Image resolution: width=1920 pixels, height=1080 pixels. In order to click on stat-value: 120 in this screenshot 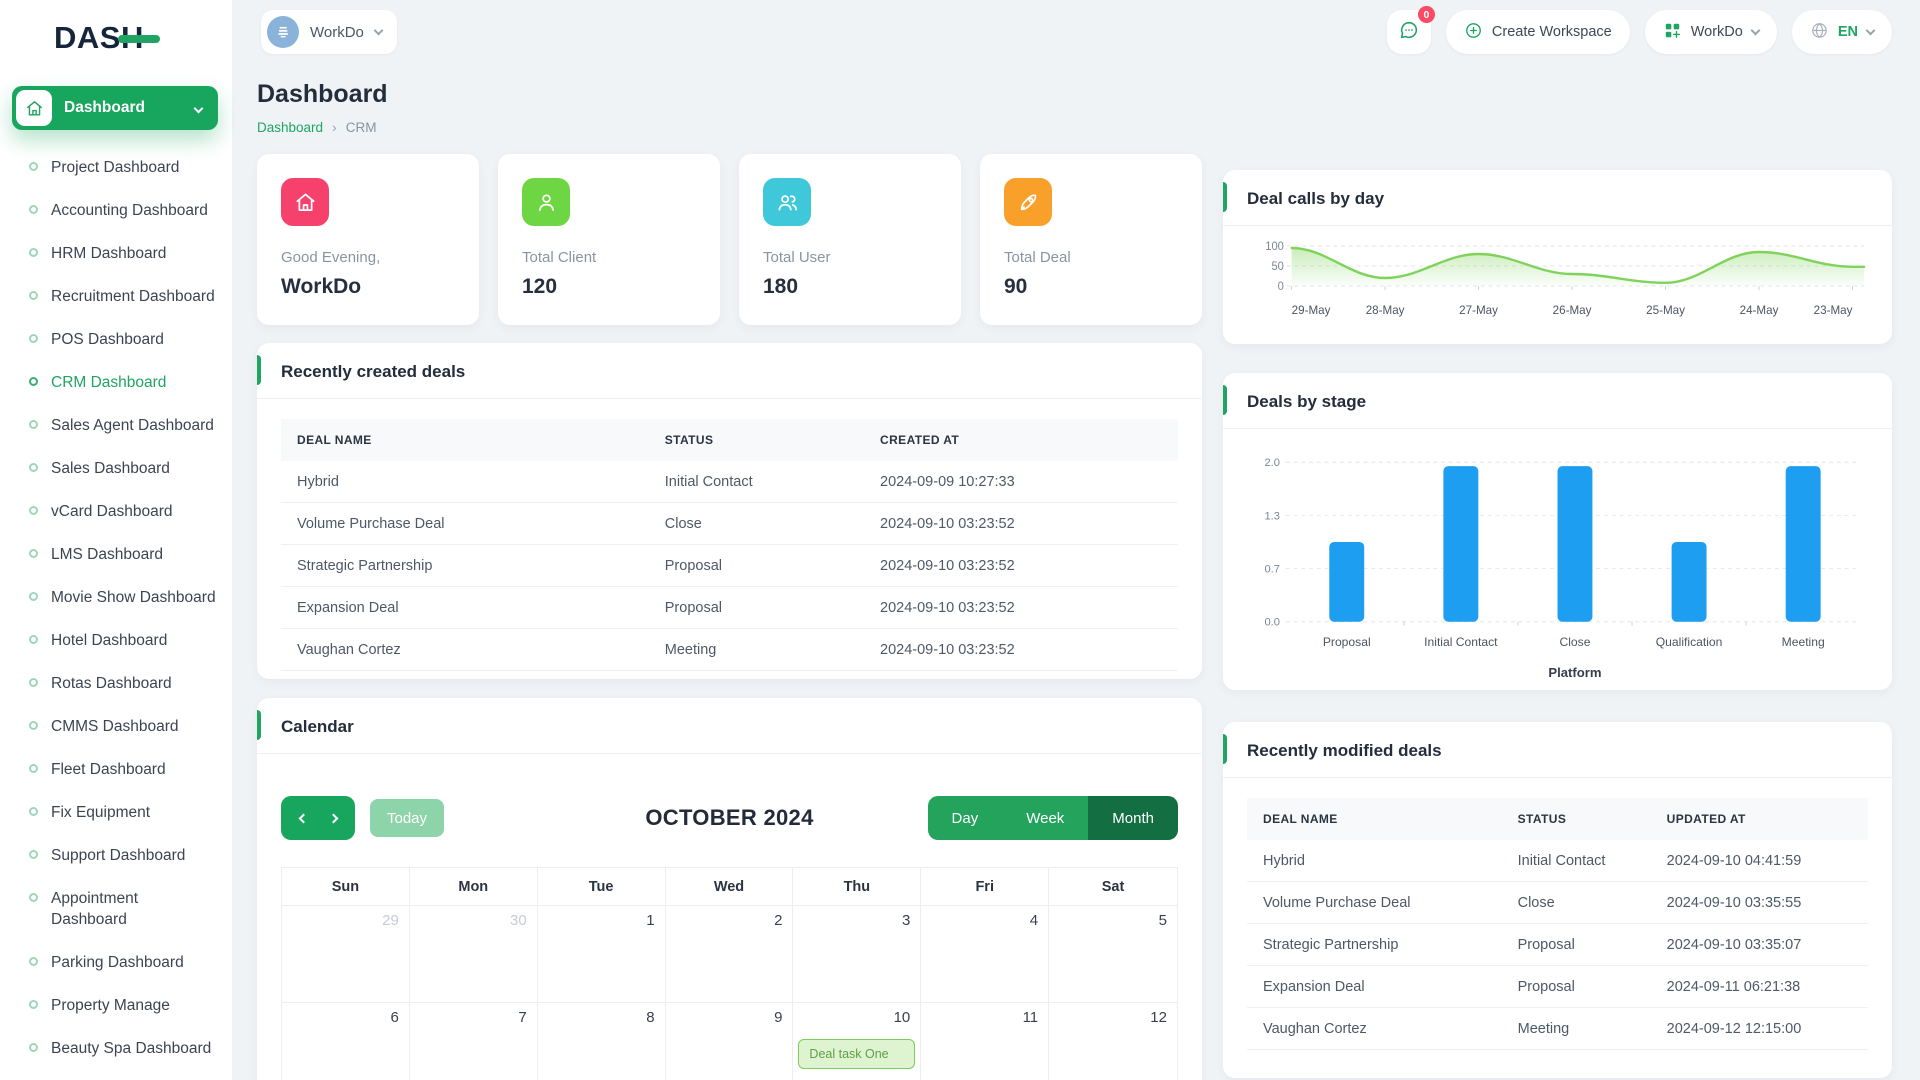, I will do `click(540, 286)`.